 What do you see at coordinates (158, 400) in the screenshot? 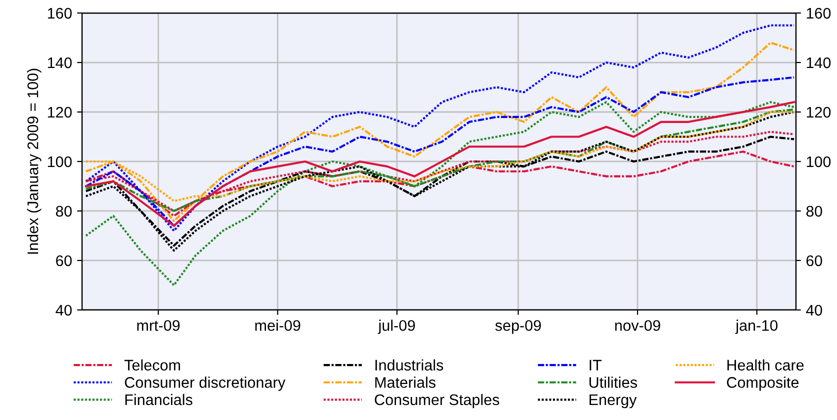
I see `legend-label: Financials` at bounding box center [158, 400].